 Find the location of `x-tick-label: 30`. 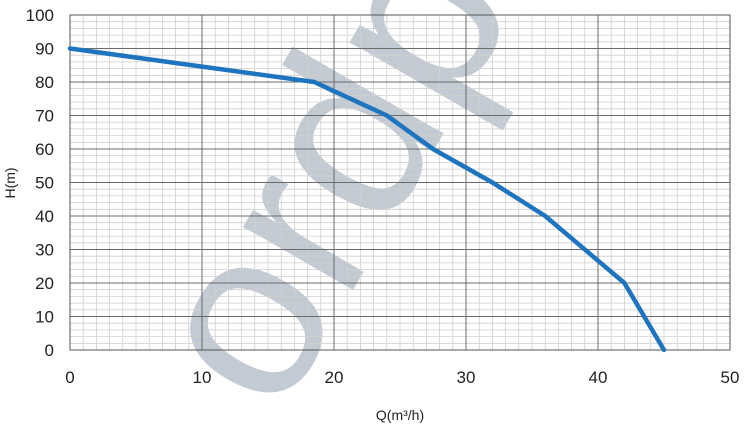

x-tick-label: 30 is located at coordinates (466, 377).